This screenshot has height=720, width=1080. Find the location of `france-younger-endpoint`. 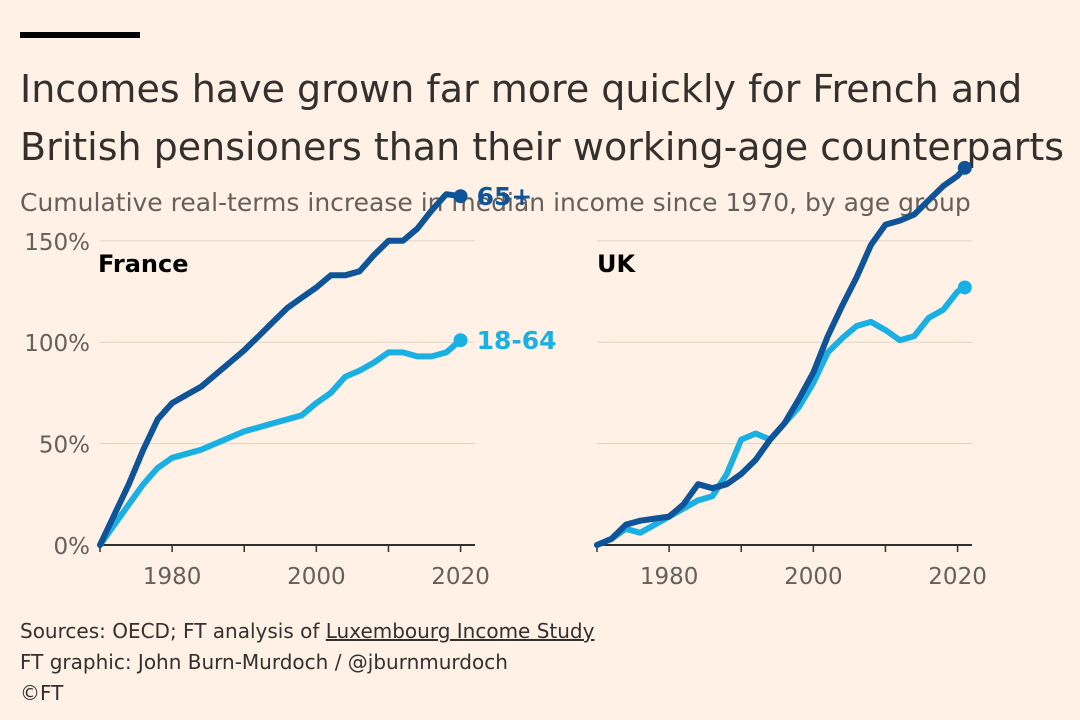

france-younger-endpoint is located at coordinates (460, 340).